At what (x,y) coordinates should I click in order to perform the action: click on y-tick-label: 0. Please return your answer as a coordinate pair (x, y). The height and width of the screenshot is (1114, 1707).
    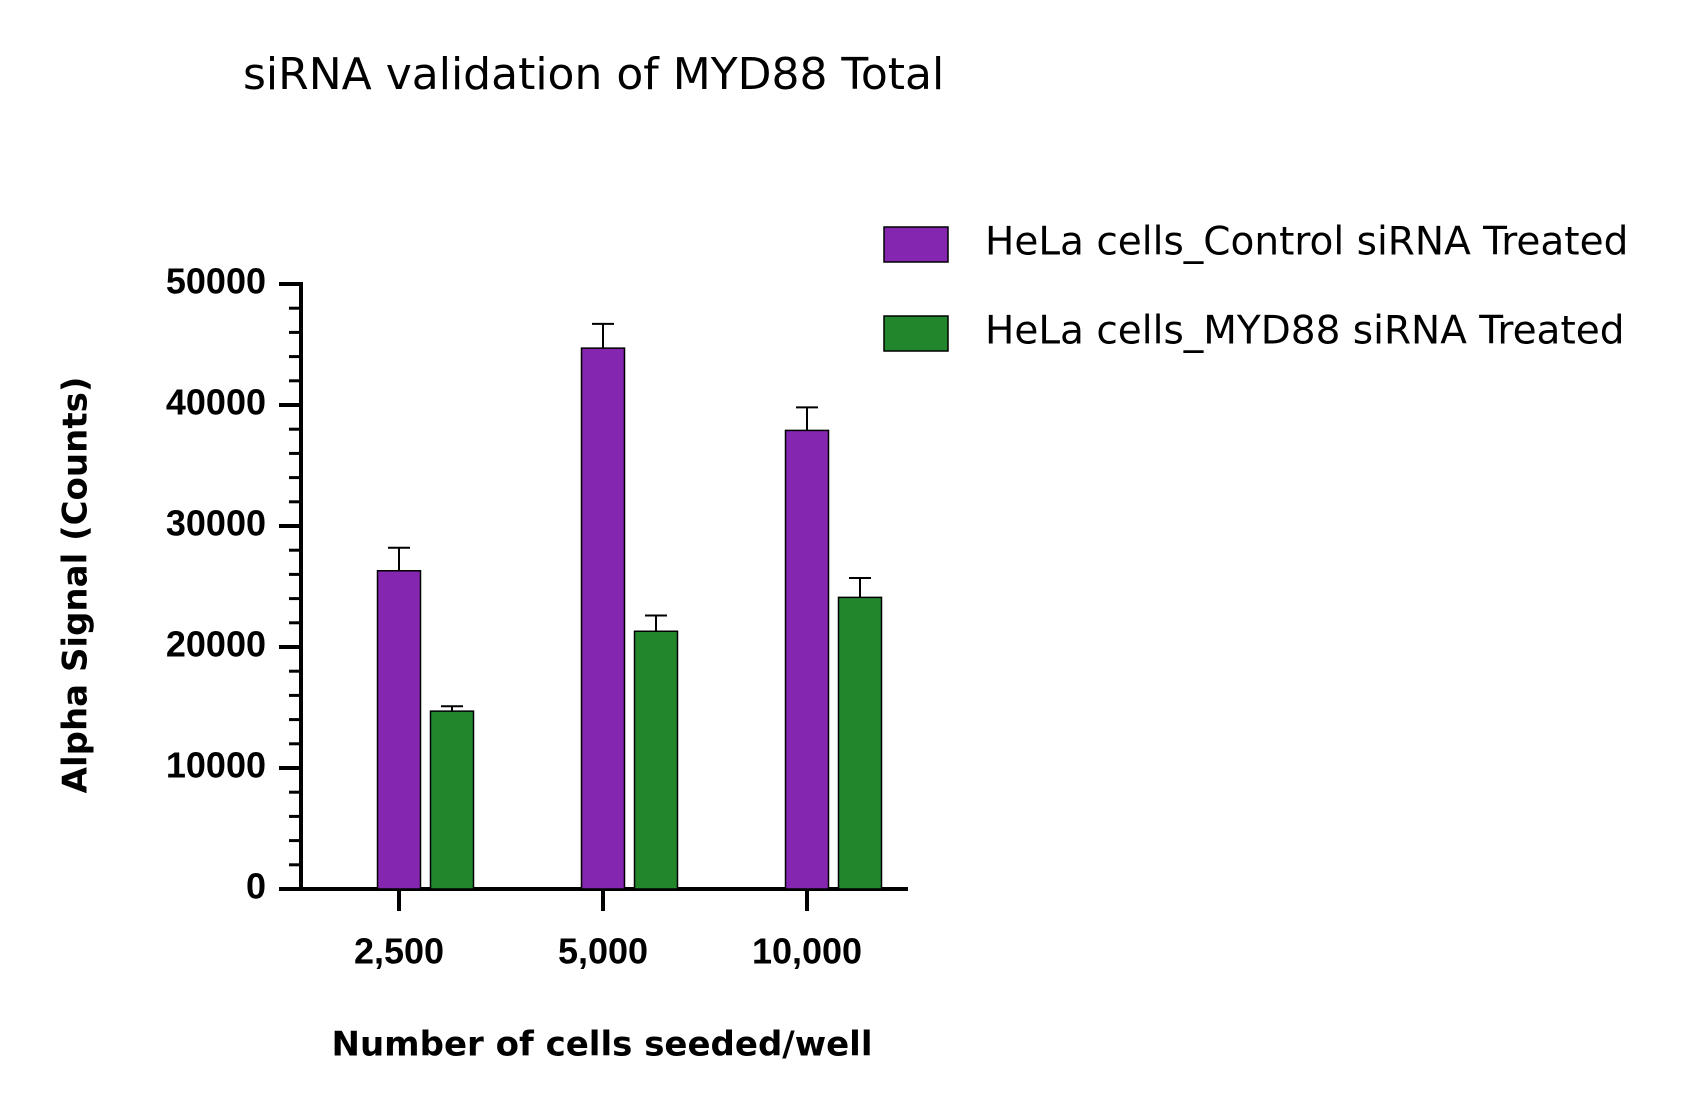
    Looking at the image, I should click on (256, 886).